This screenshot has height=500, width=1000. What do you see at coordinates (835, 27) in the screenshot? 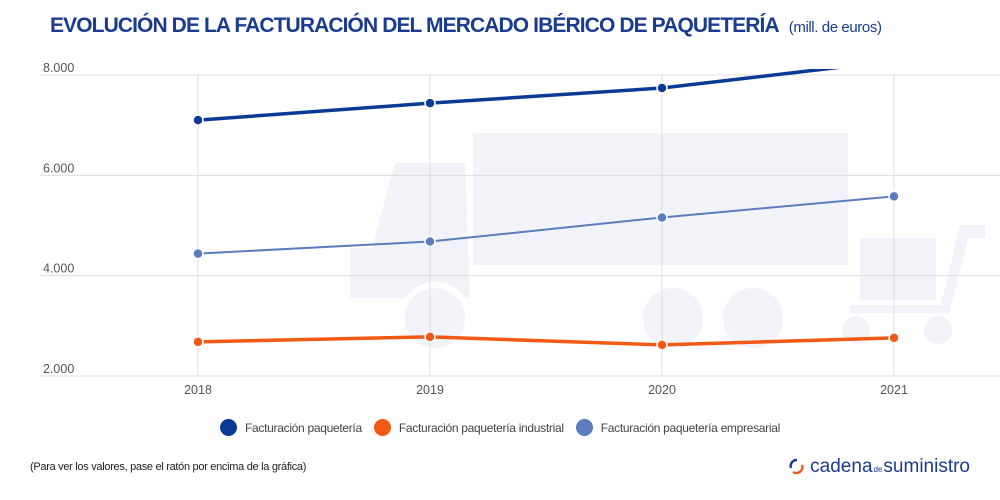
I see `chart-title-unit: (mill. de euros)` at bounding box center [835, 27].